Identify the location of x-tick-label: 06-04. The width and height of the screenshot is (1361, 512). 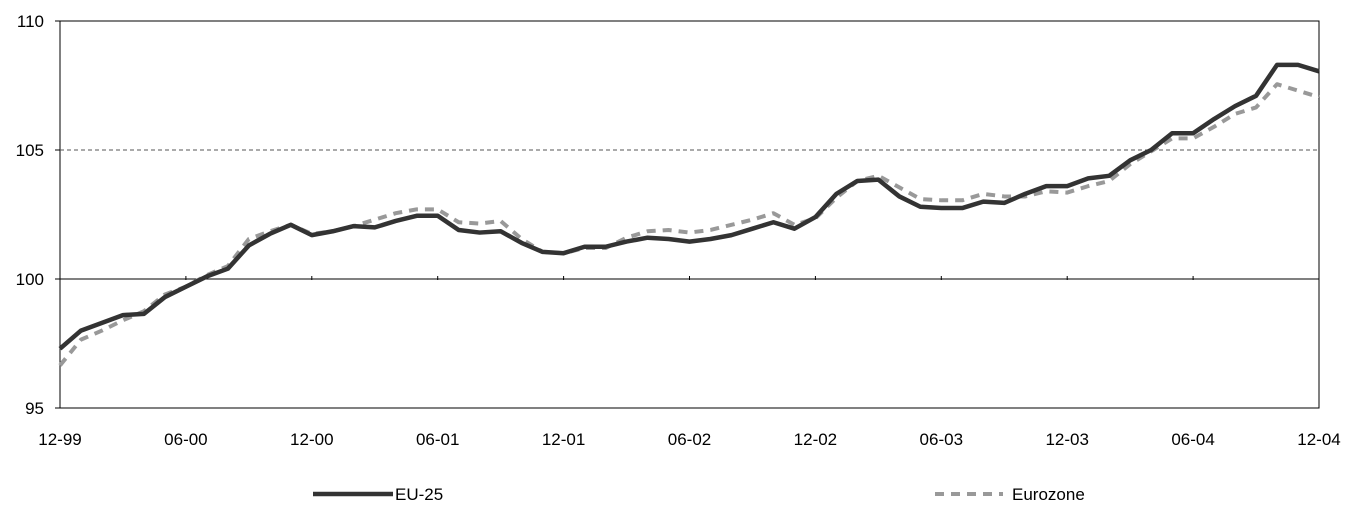
(1192, 439).